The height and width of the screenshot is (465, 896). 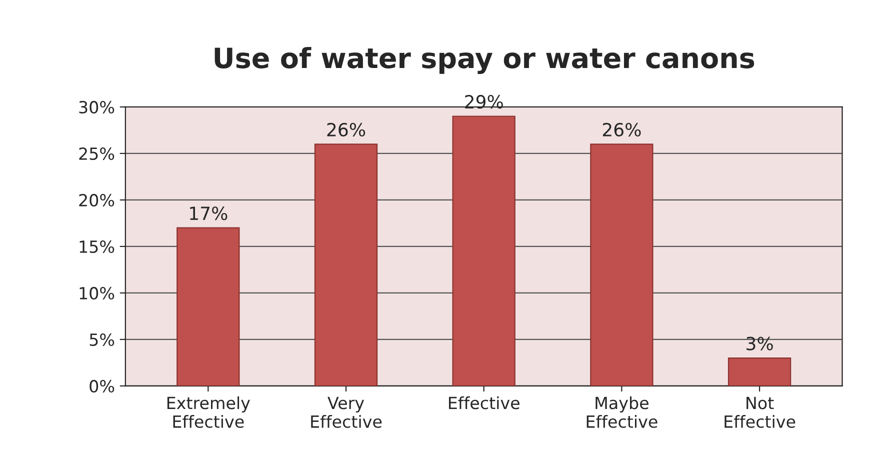 What do you see at coordinates (96, 153) in the screenshot?
I see `y-tick-label: 25%` at bounding box center [96, 153].